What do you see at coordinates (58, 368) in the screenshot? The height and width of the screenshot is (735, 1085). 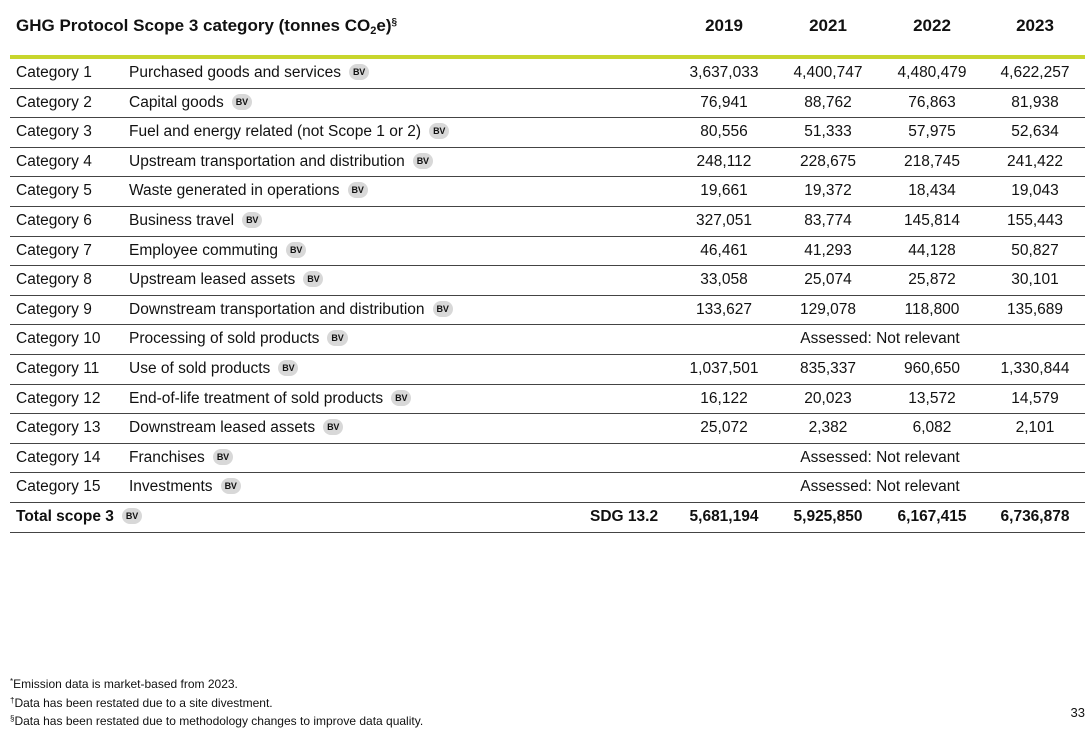 I see `category-label: Category 11` at bounding box center [58, 368].